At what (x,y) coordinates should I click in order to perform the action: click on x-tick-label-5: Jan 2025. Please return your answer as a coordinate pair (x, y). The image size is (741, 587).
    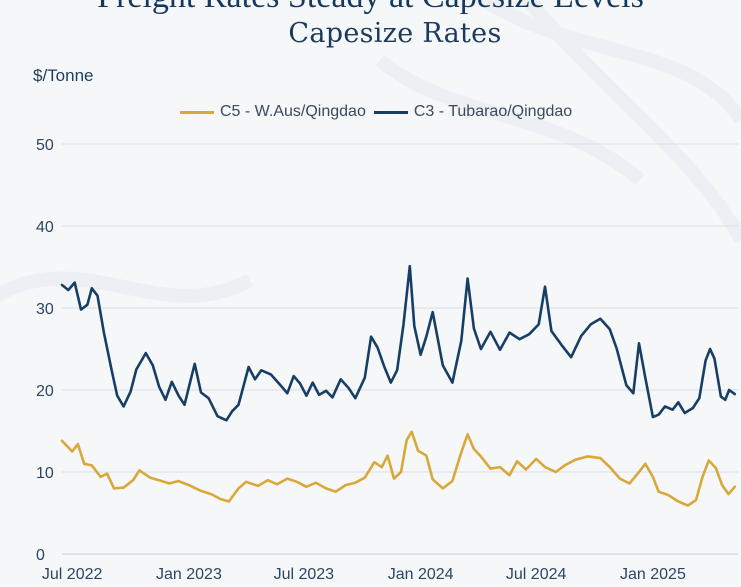
    Looking at the image, I should click on (653, 574).